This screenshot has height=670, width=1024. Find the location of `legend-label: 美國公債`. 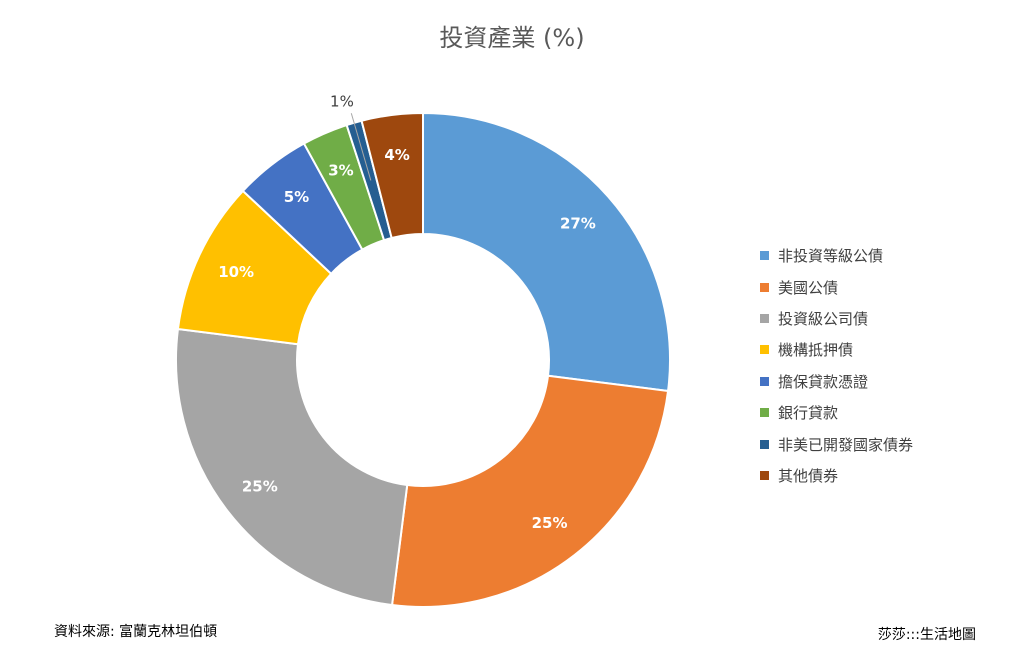

legend-label: 美國公債 is located at coordinates (808, 287).